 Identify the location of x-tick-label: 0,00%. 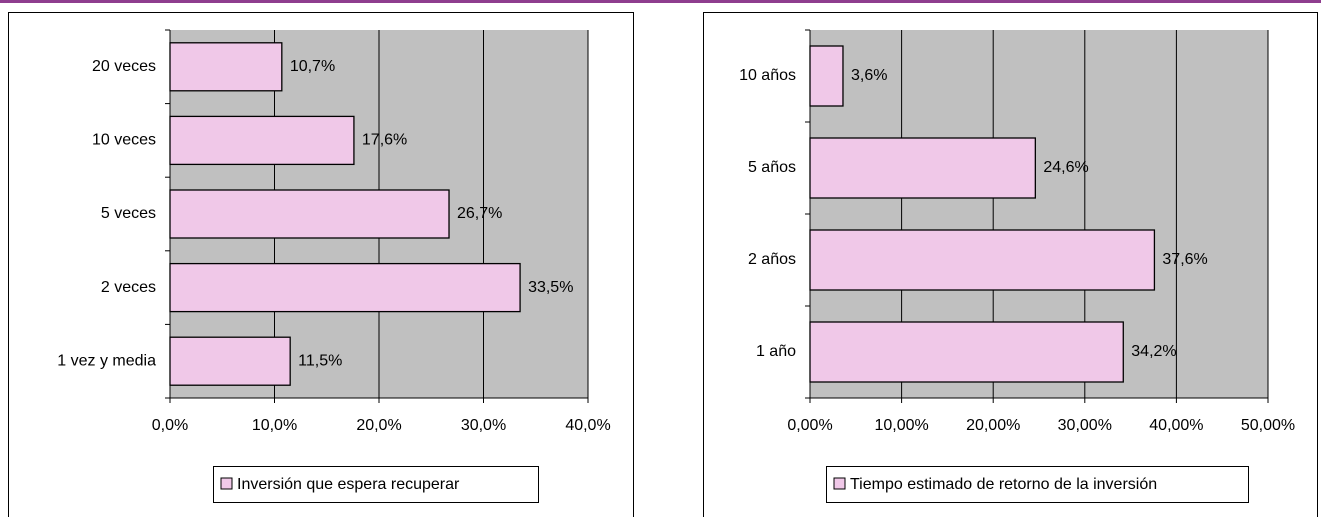
(809, 425).